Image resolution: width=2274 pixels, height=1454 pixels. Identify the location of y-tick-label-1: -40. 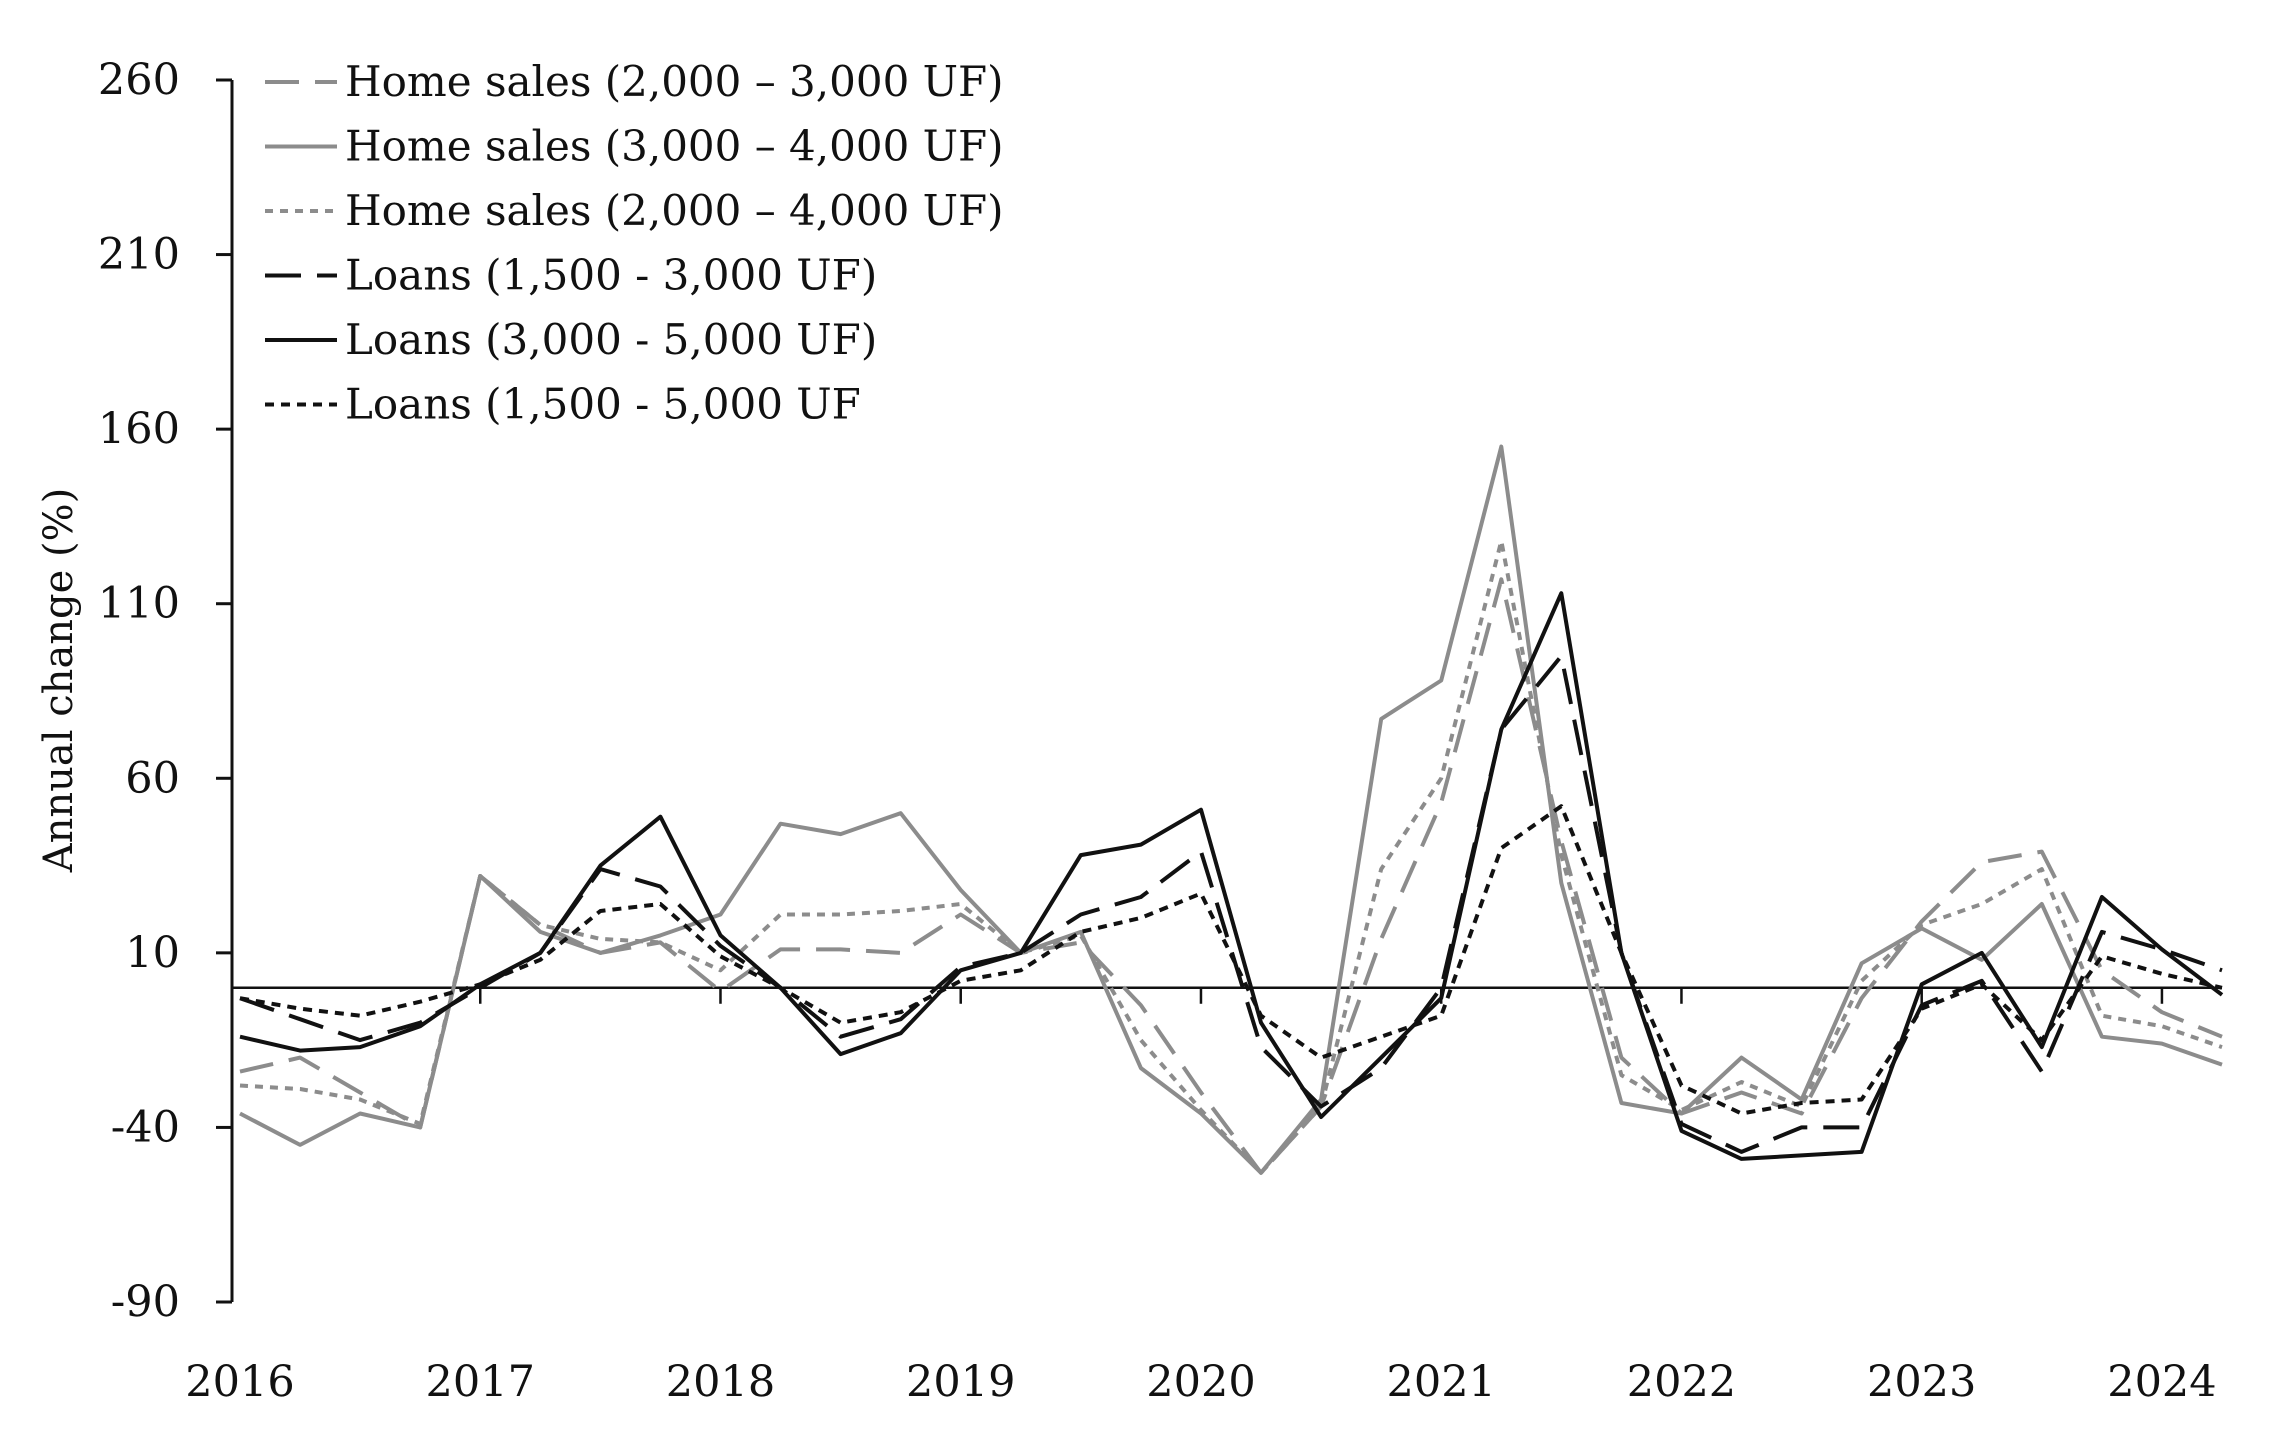
(145, 1127).